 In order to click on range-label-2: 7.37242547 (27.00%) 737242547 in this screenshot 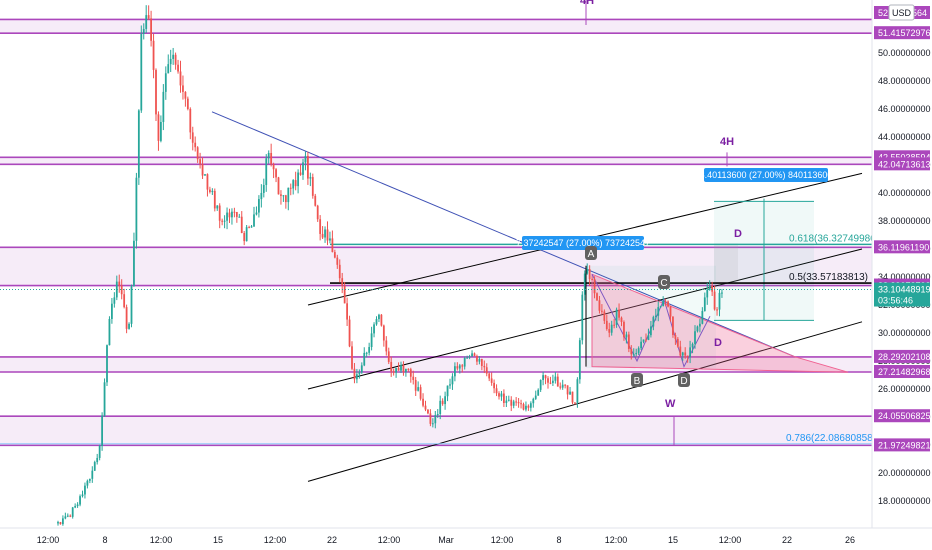, I will do `click(583, 243)`.